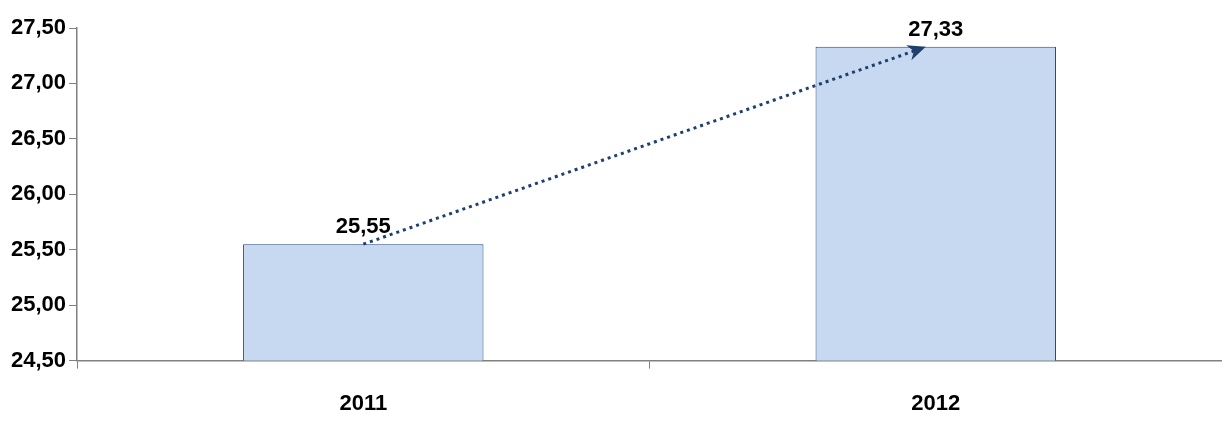 Image resolution: width=1230 pixels, height=447 pixels. What do you see at coordinates (38, 304) in the screenshot?
I see `y-tick-label: 25,00` at bounding box center [38, 304].